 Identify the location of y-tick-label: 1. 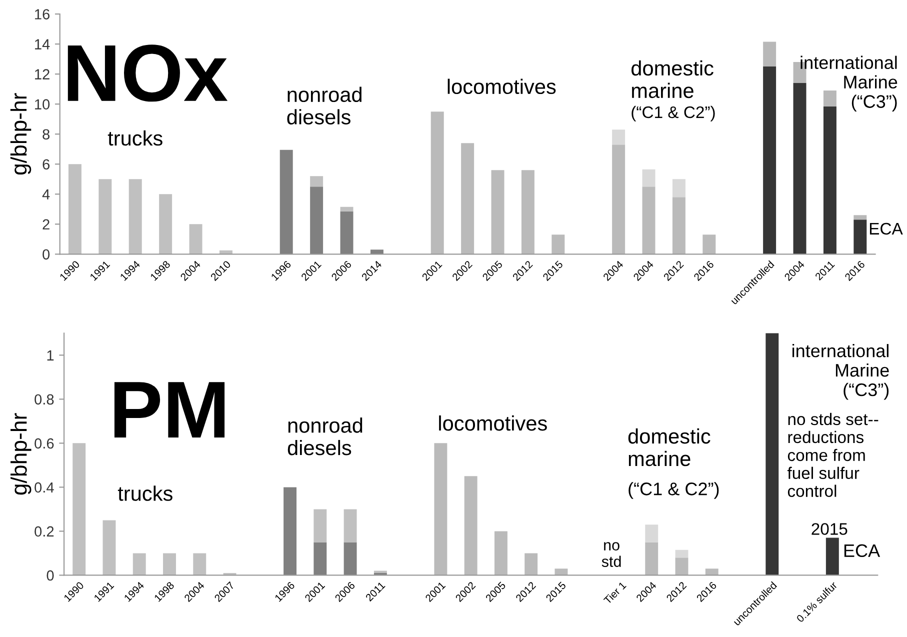
(50, 355).